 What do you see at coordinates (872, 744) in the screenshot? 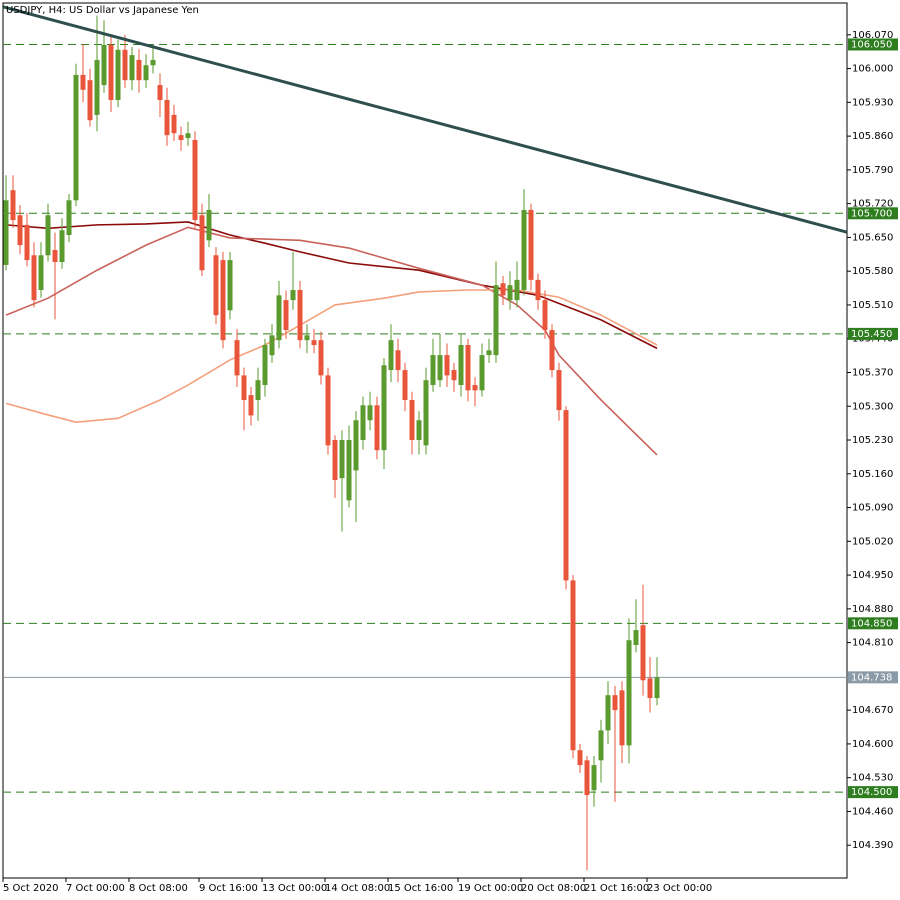
I see `y-tick-label: 104.600` at bounding box center [872, 744].